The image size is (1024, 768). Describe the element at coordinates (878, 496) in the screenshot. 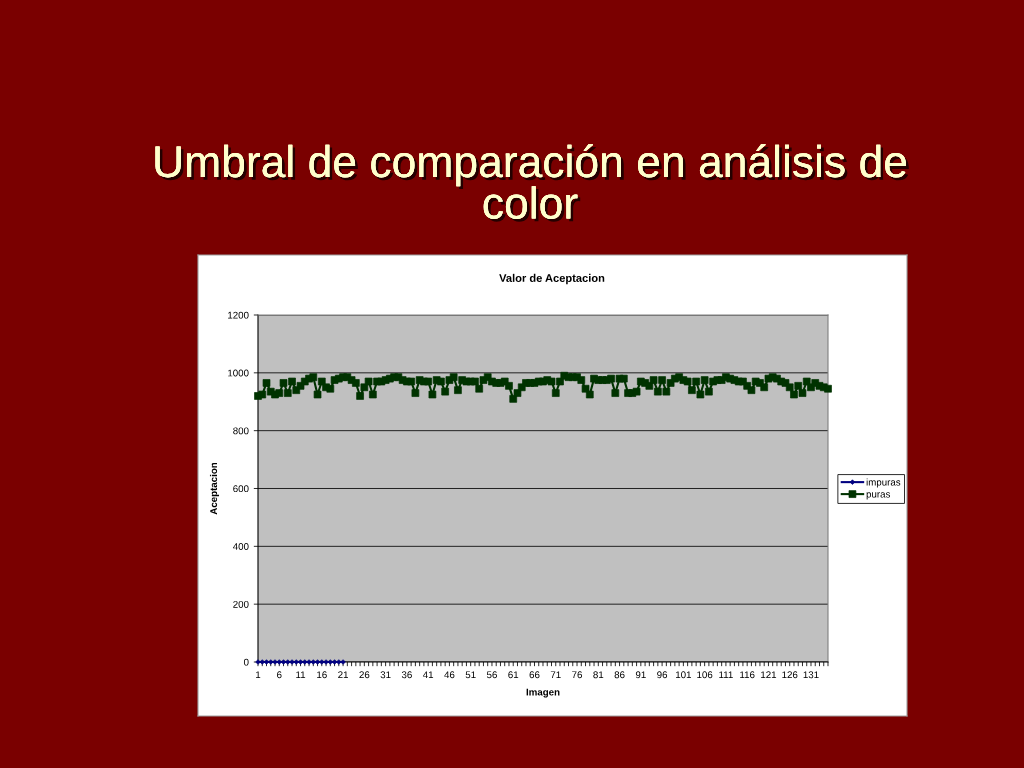

I see `legend-label: puras` at that location.